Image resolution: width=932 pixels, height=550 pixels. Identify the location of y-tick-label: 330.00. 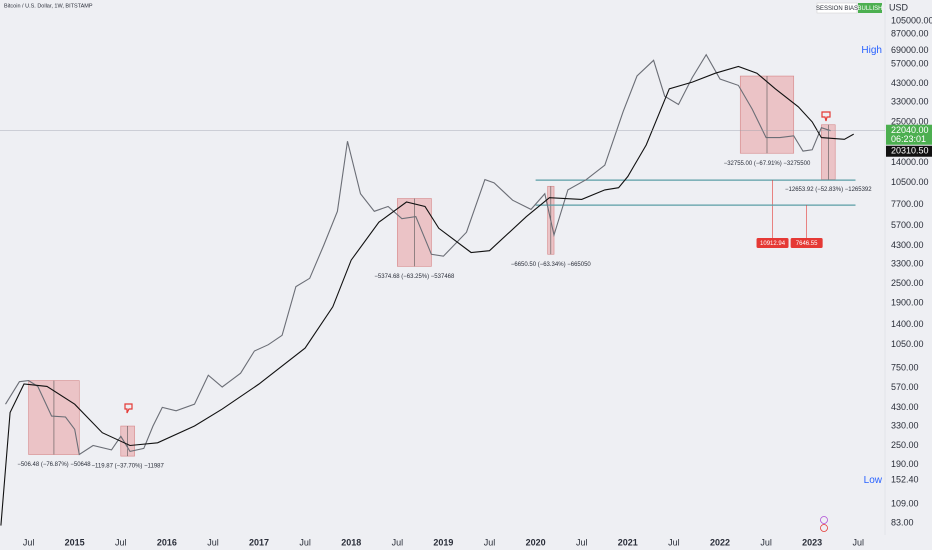
(905, 425).